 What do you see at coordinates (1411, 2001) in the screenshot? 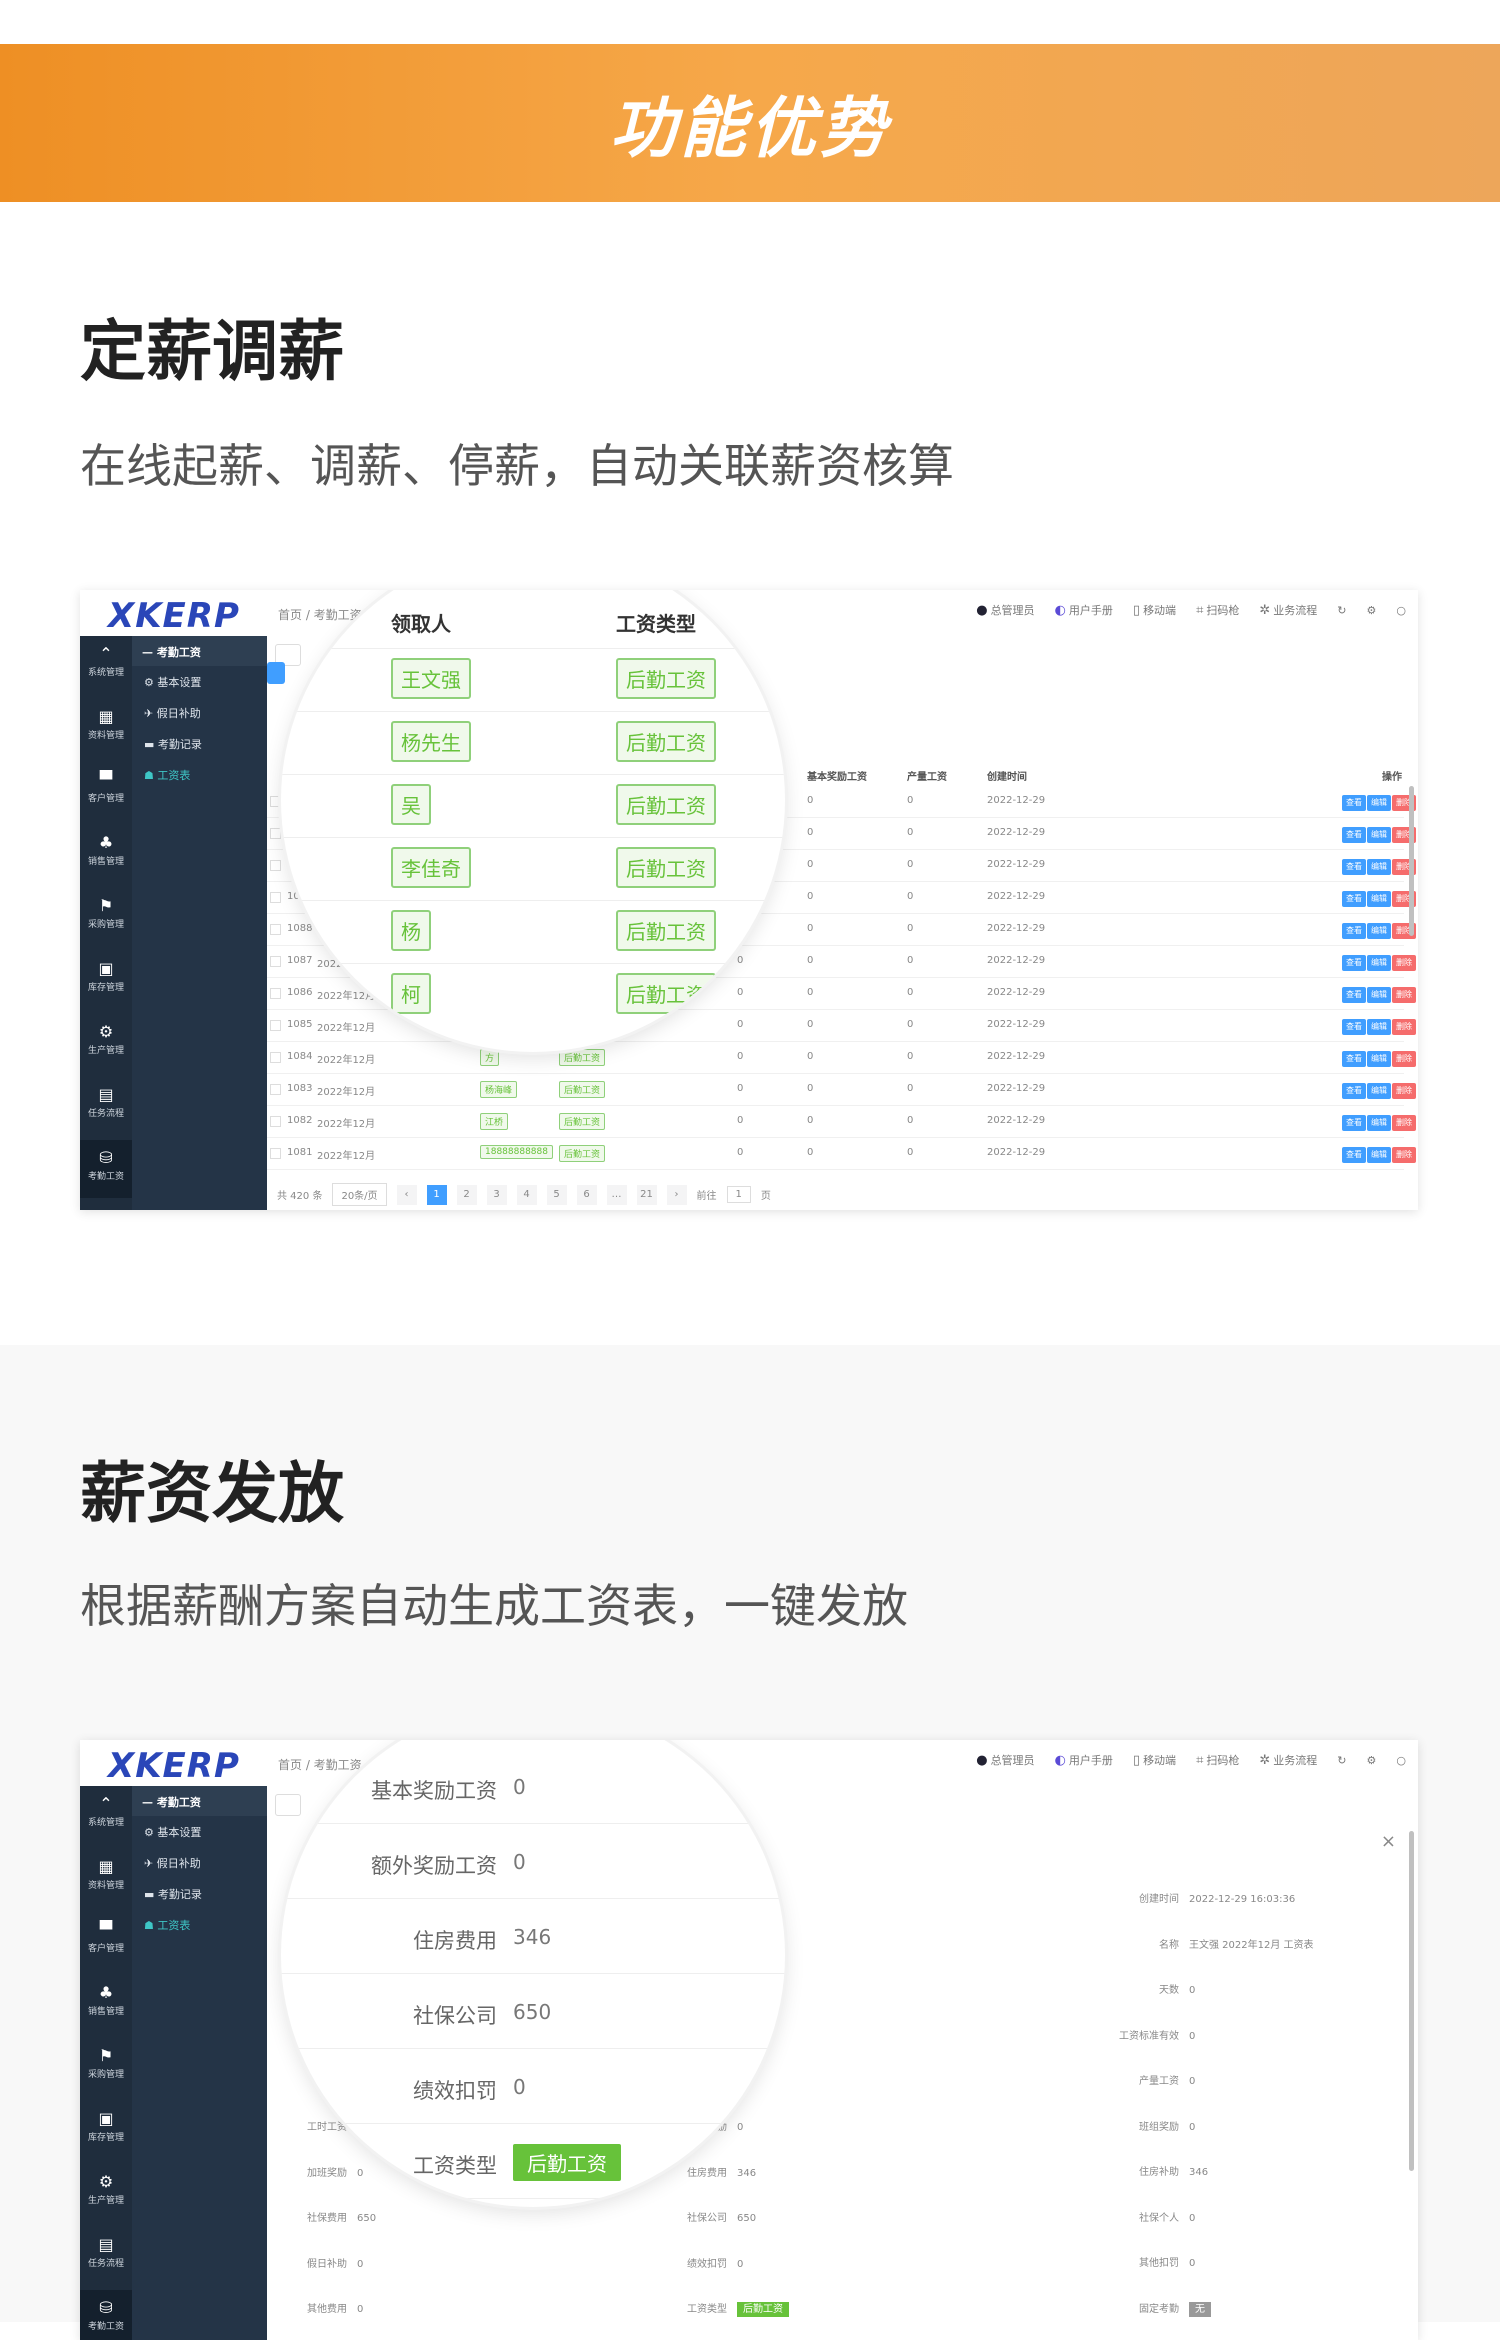
I see `drawer-scrollbar` at bounding box center [1411, 2001].